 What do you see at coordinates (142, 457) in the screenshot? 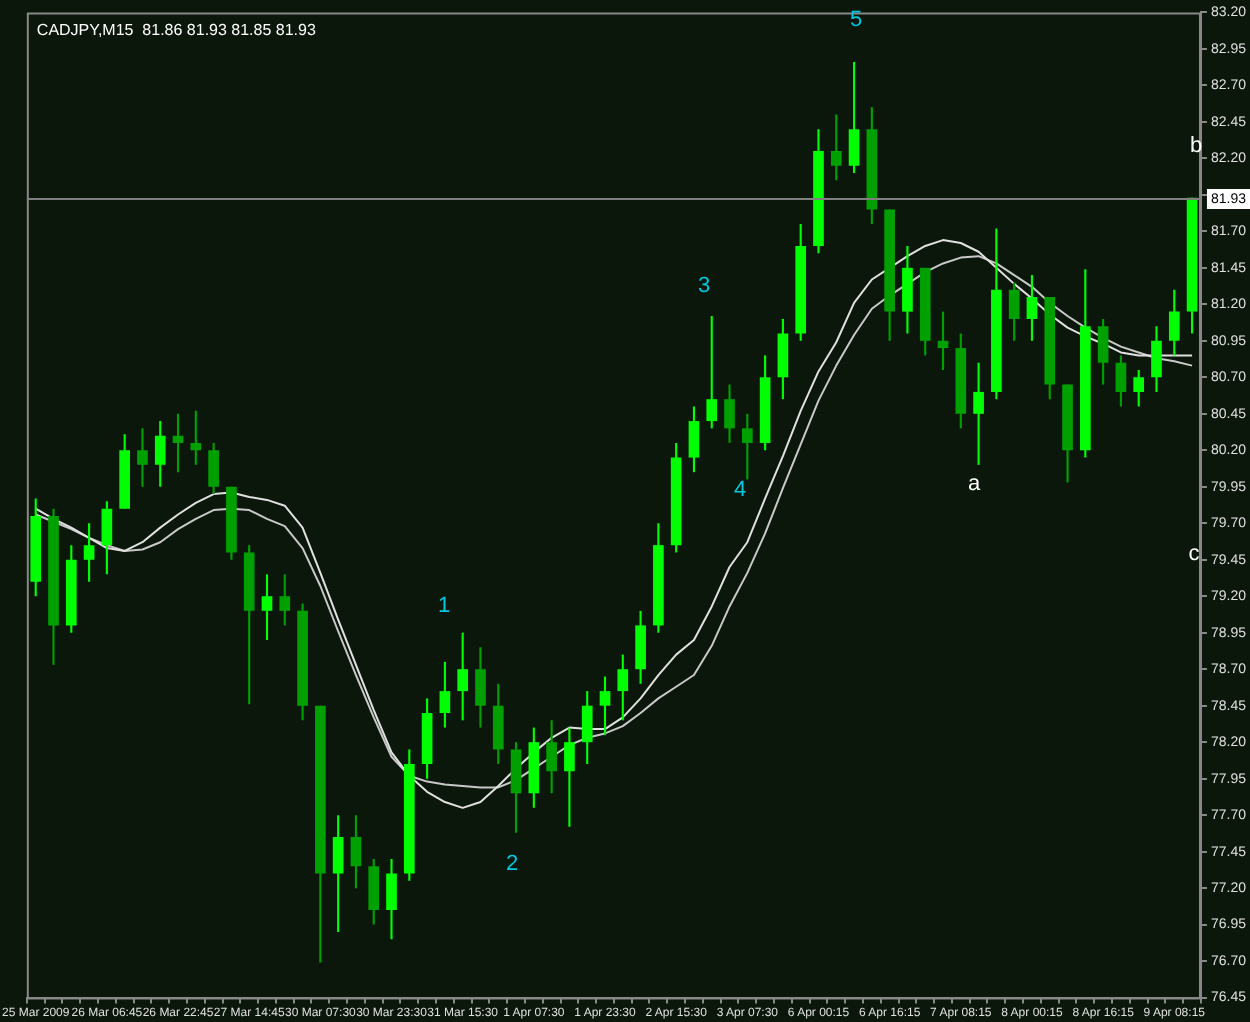
I see `candlestick` at bounding box center [142, 457].